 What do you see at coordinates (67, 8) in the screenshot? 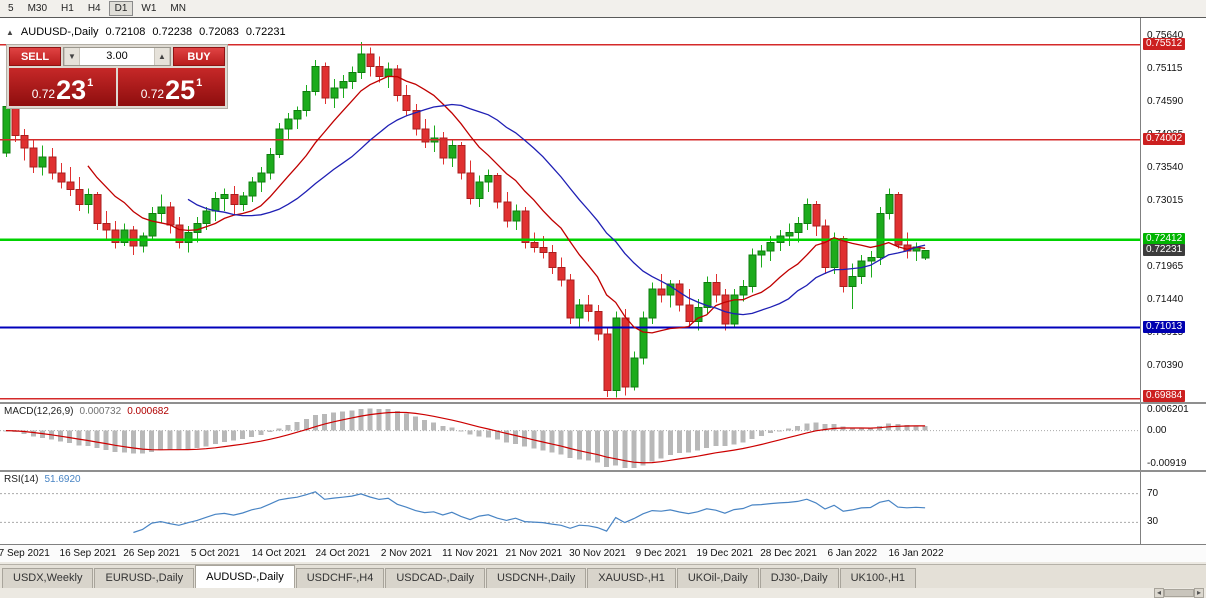
I see `timeframe-button-h1: H1` at bounding box center [67, 8].